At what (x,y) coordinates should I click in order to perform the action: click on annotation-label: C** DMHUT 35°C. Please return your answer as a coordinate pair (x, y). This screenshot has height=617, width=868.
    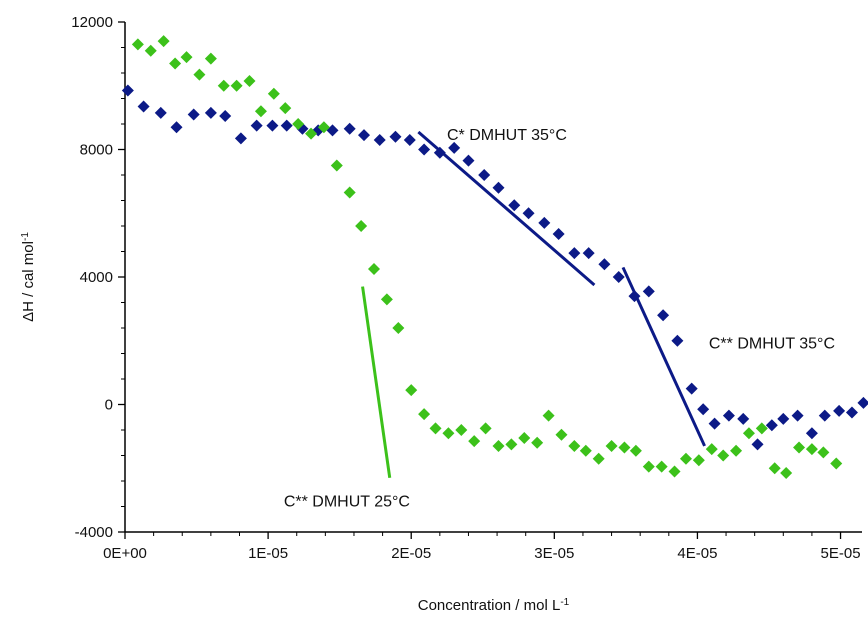
    Looking at the image, I should click on (772, 344).